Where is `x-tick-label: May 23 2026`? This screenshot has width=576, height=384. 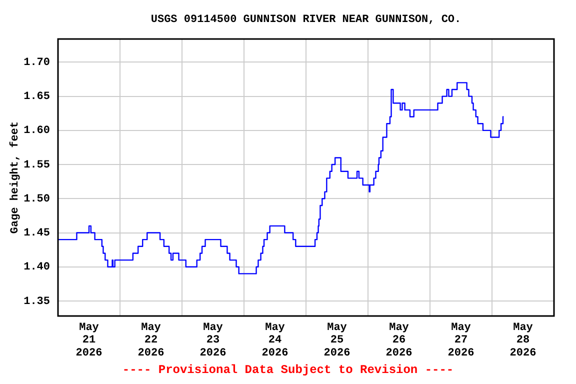 x-tick-label: May 23 2026 is located at coordinates (213, 341).